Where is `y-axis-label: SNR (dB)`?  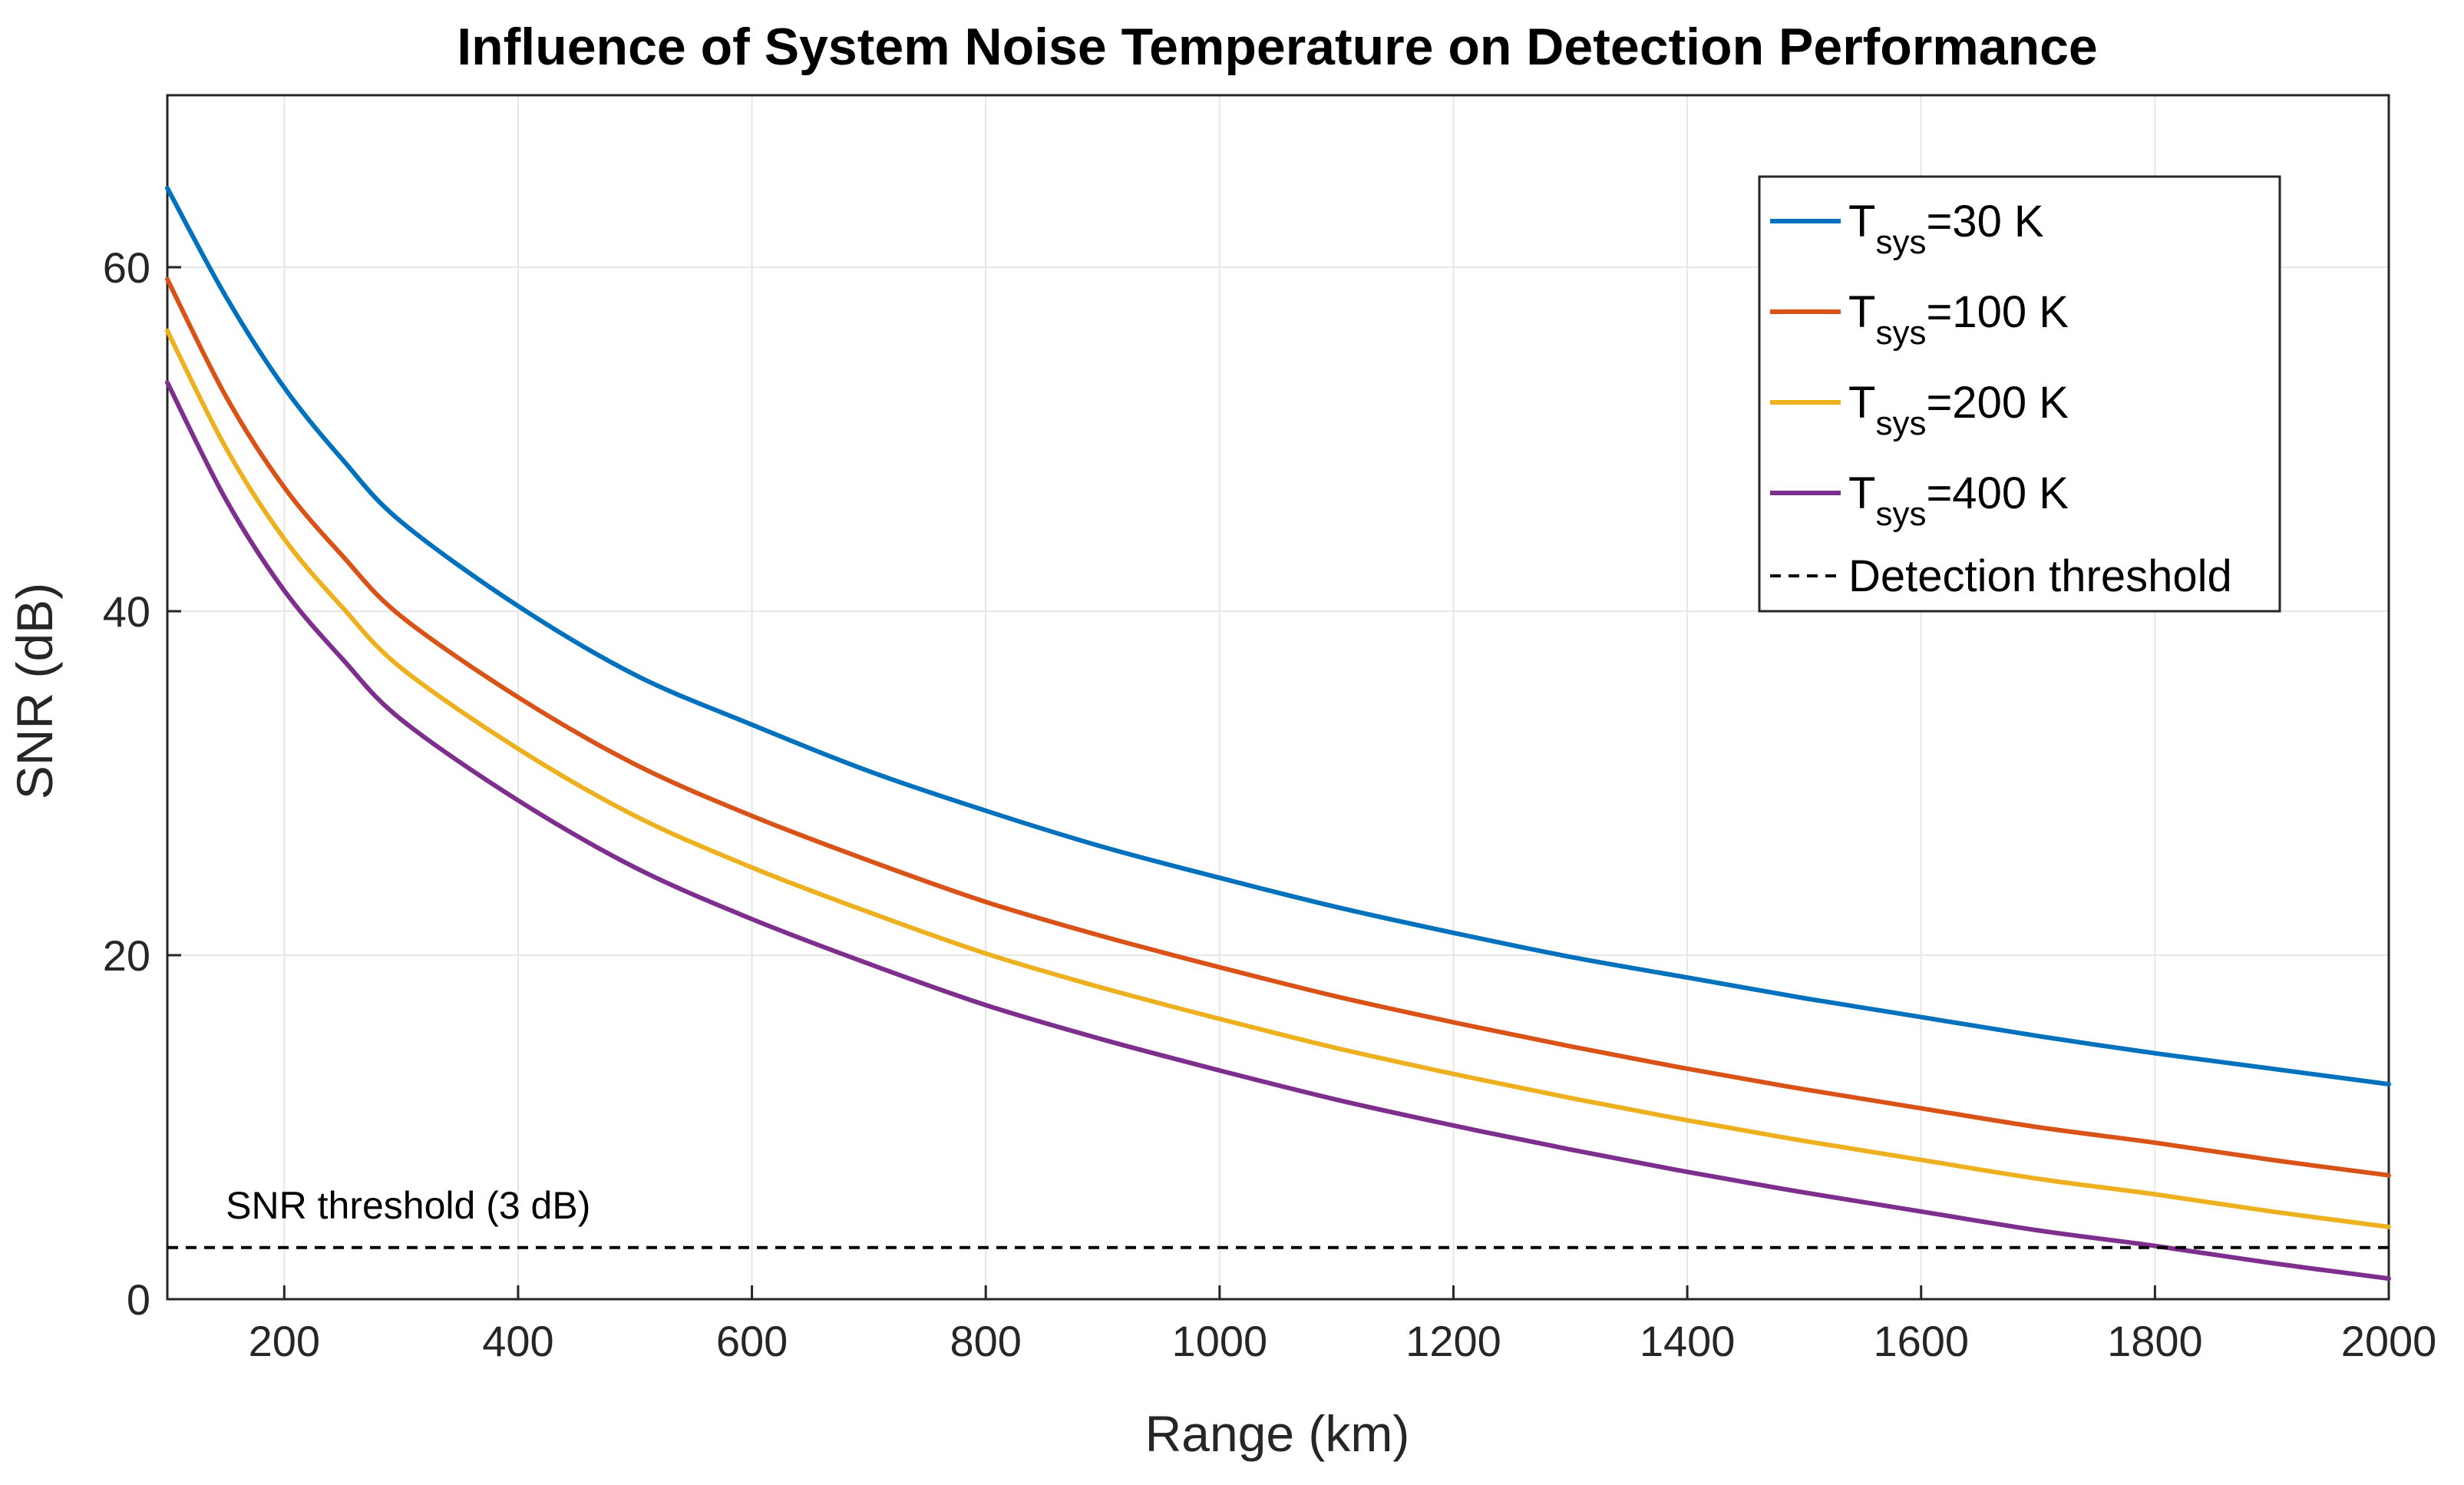 y-axis-label: SNR (dB) is located at coordinates (34, 691).